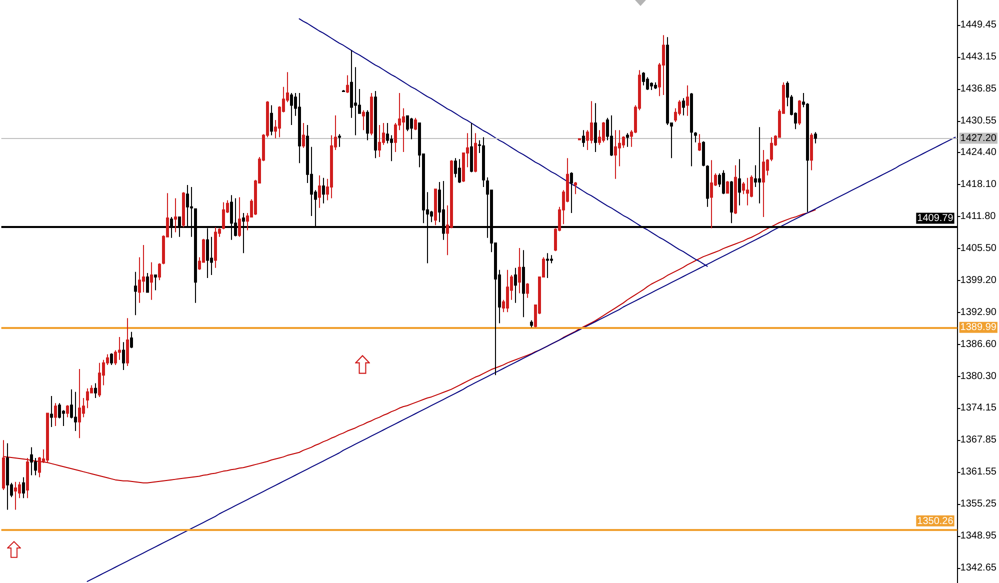 This screenshot has height=583, width=999. Describe the element at coordinates (978, 248) in the screenshot. I see `y-tick-label: 1405.50` at that location.